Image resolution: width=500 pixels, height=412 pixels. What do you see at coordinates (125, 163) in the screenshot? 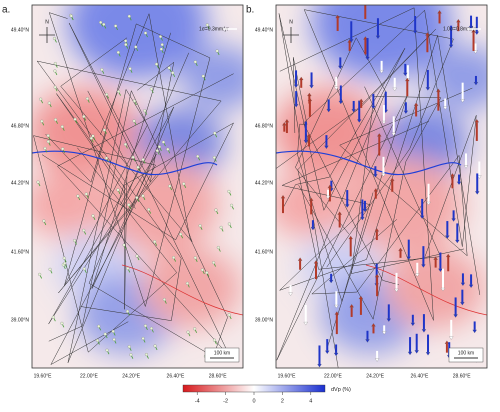
I see `river` at bounding box center [125, 163].